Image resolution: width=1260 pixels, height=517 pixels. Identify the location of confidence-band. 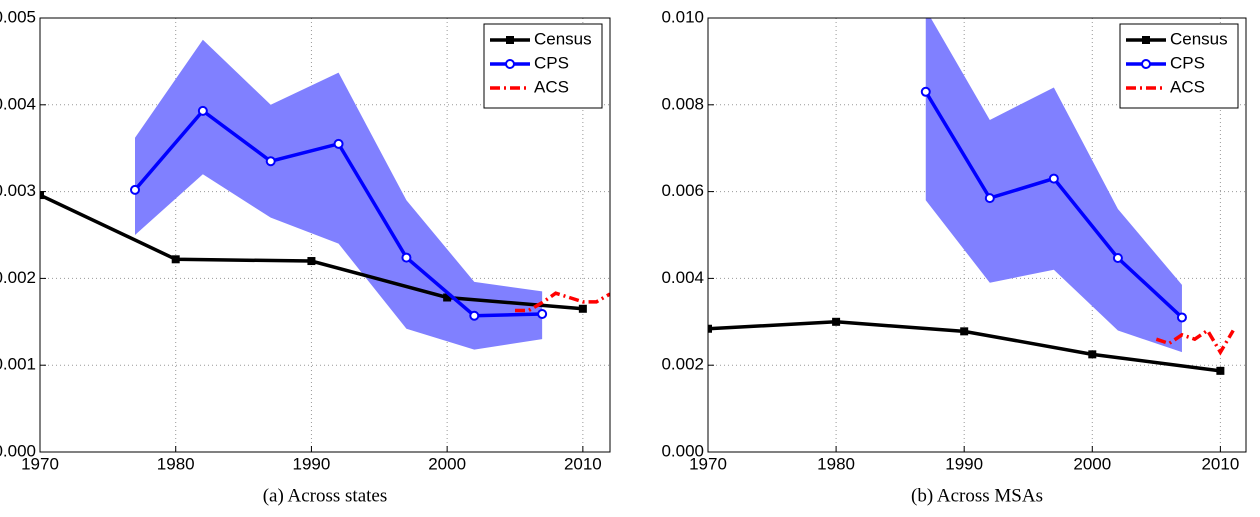
(1053, 185).